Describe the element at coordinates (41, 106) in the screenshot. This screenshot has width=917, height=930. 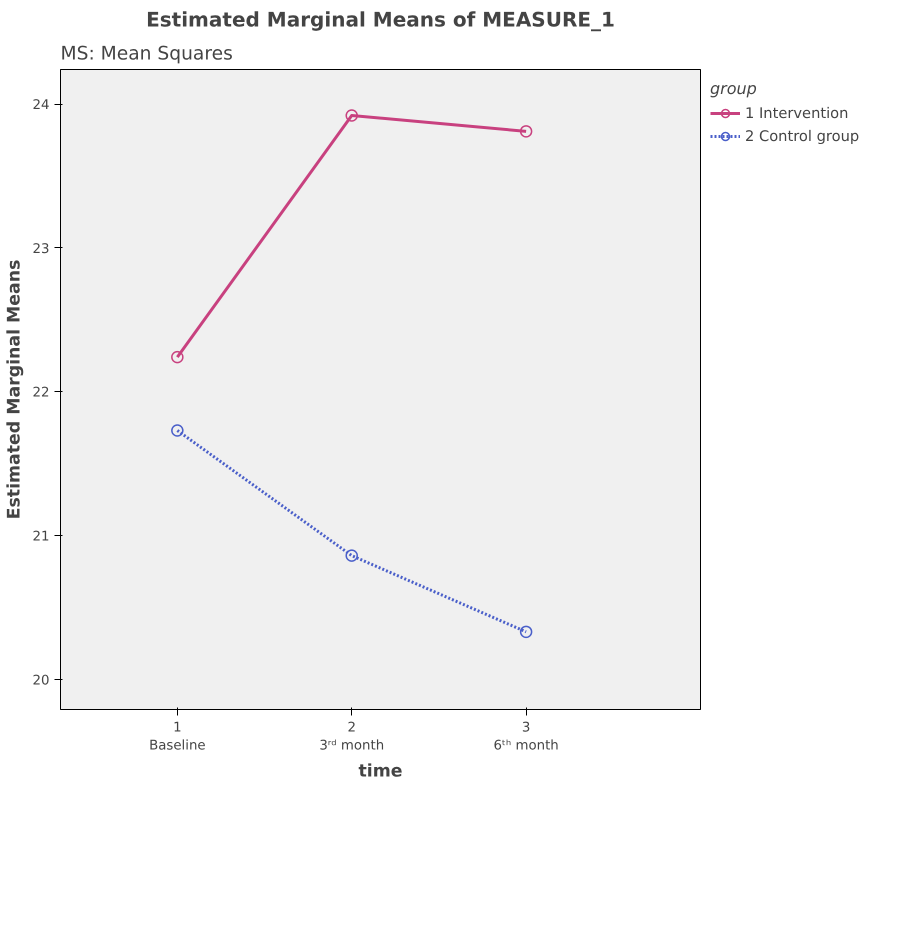
I see `y-tick-label: 24` at that location.